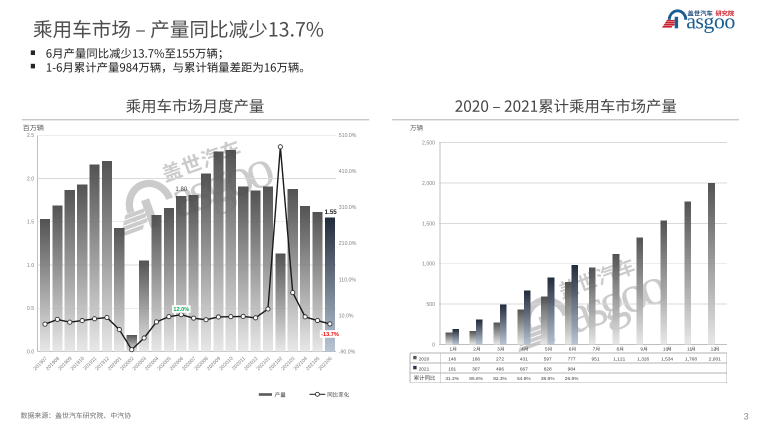  Describe the element at coordinates (548, 360) in the screenshot. I see `svg-text: 597` at that location.